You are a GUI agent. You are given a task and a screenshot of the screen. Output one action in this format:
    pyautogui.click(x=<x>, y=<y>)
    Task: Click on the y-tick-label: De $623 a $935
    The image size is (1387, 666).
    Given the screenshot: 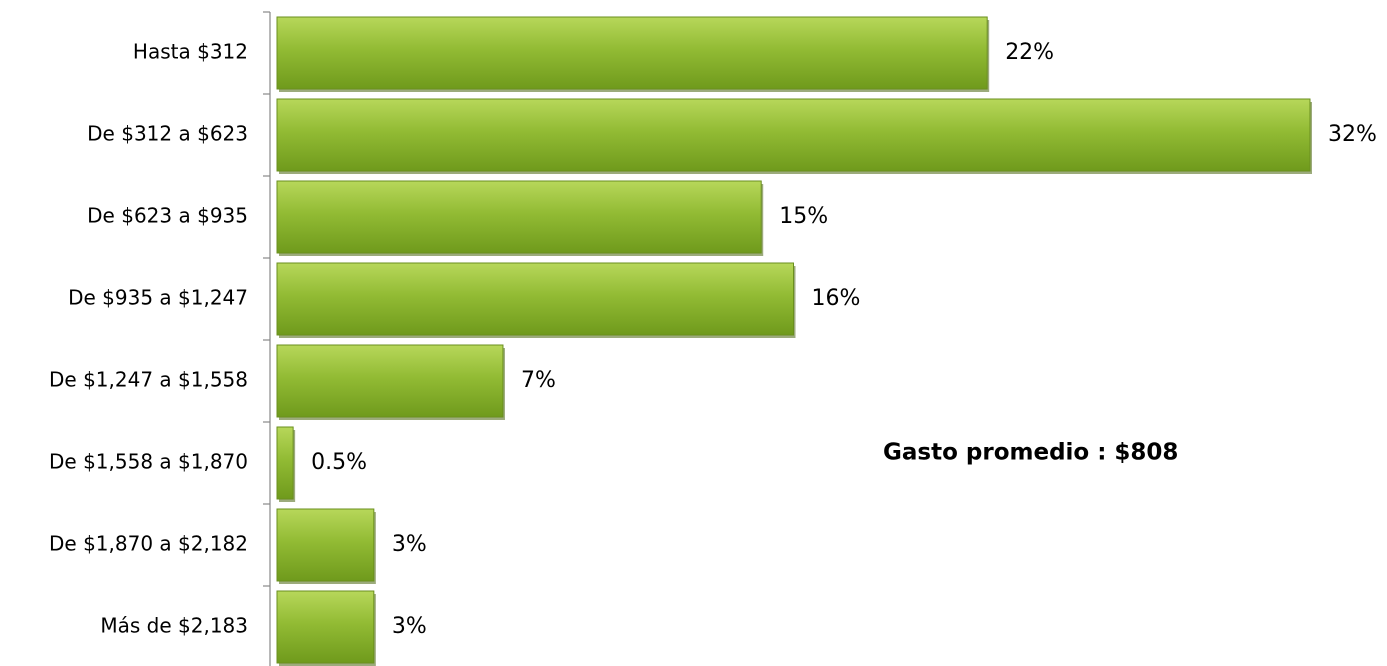 What is the action you would take?
    pyautogui.click(x=167, y=216)
    